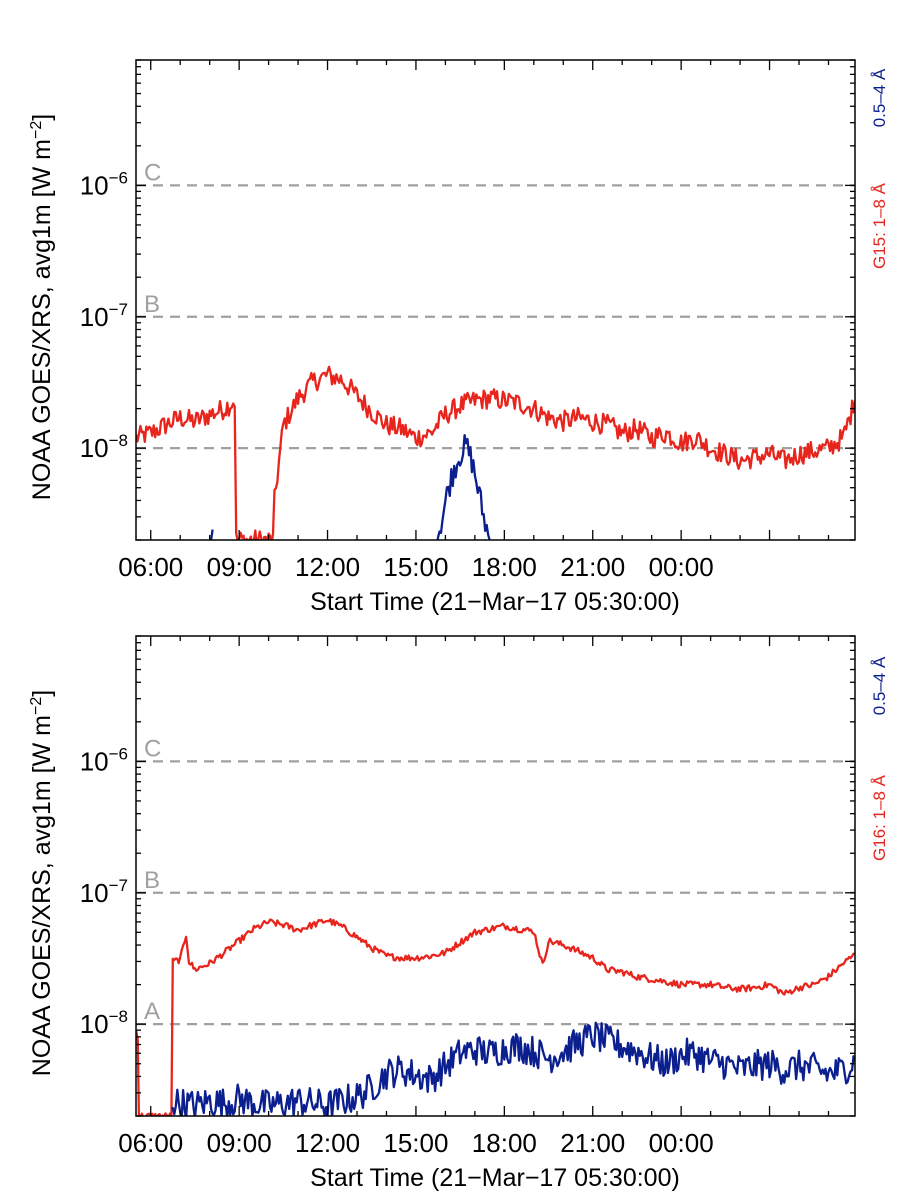 Image resolution: width=900 pixels, height=1200 pixels. What do you see at coordinates (879, 817) in the screenshot?
I see `long-channel-label: G16: 1–8 Å` at bounding box center [879, 817].